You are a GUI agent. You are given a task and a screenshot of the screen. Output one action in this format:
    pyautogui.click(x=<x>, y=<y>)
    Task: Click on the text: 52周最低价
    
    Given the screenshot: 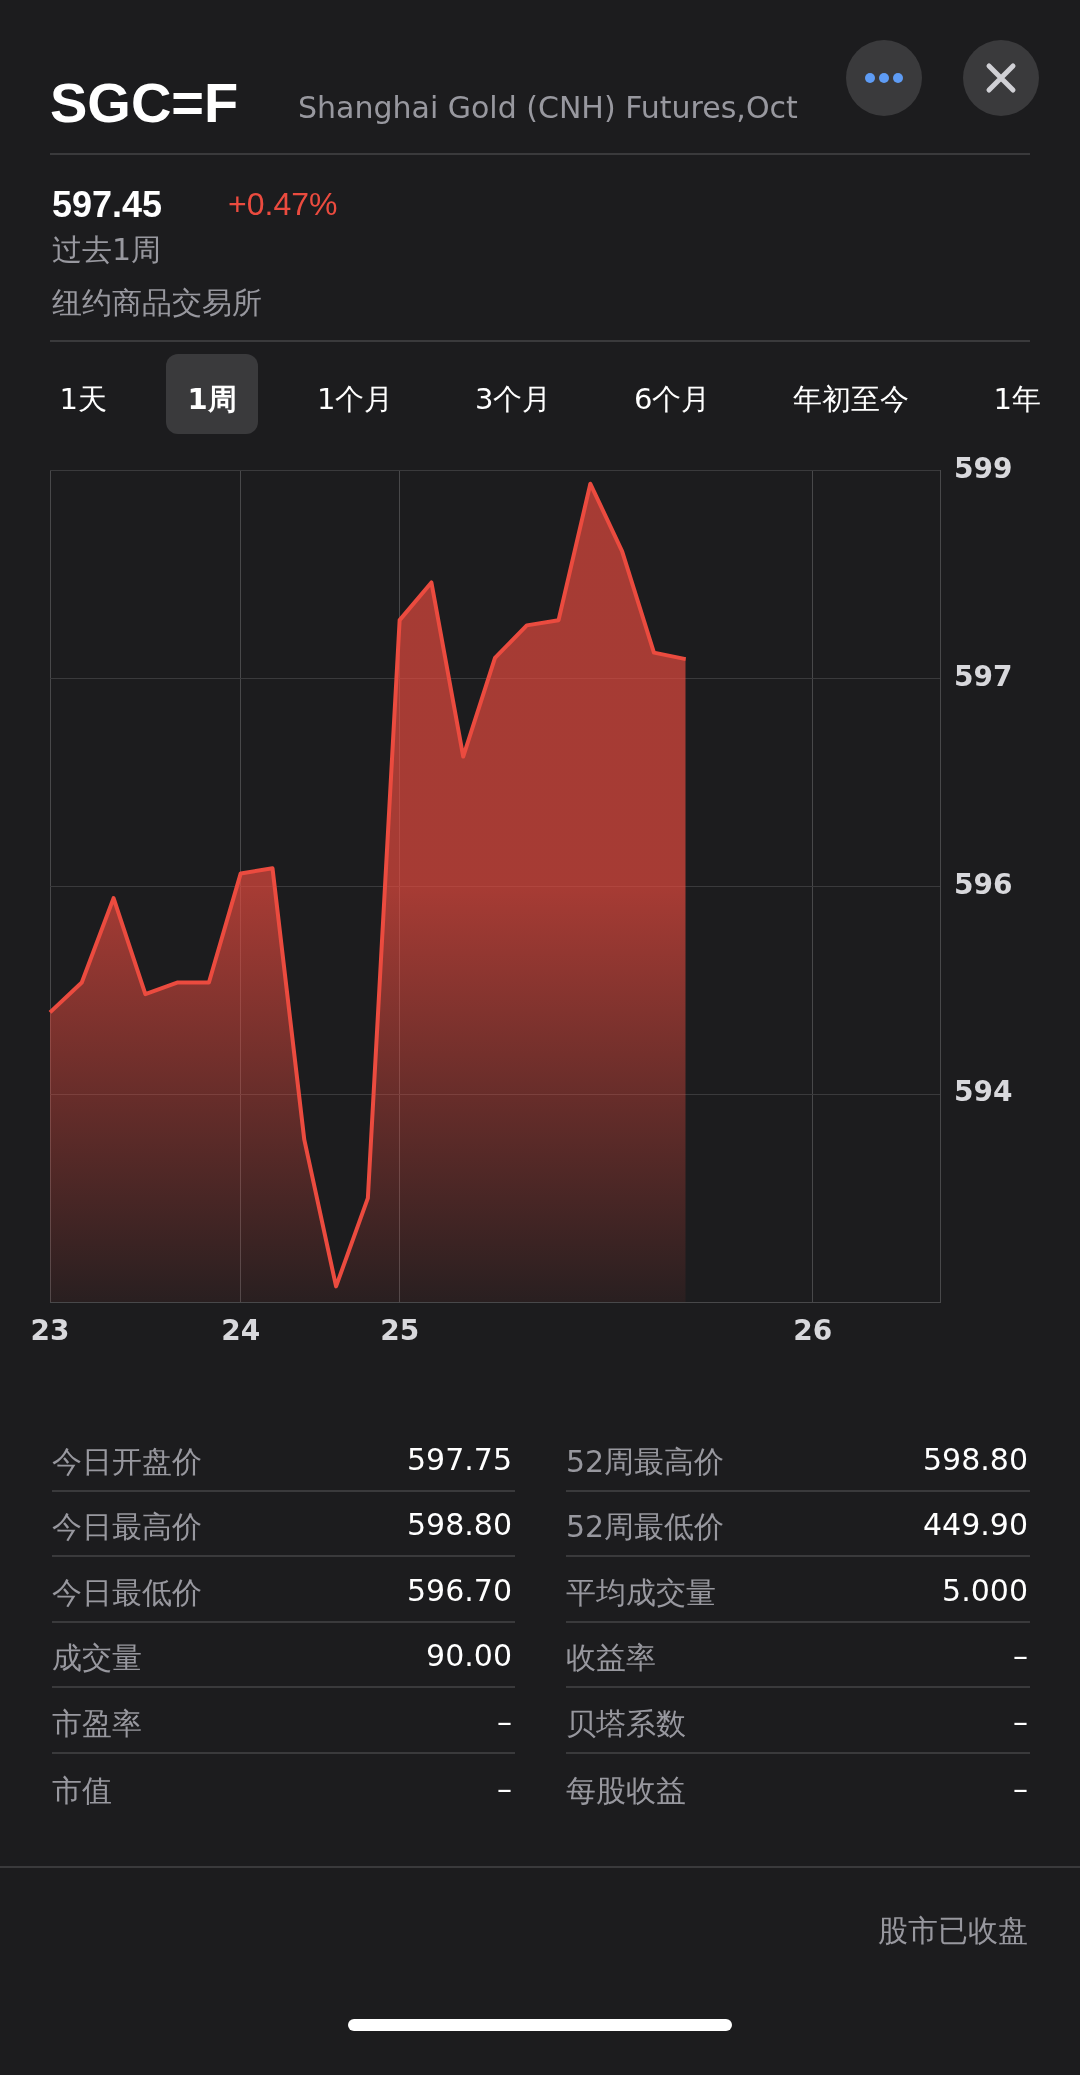 What is the action you would take?
    pyautogui.click(x=645, y=1527)
    